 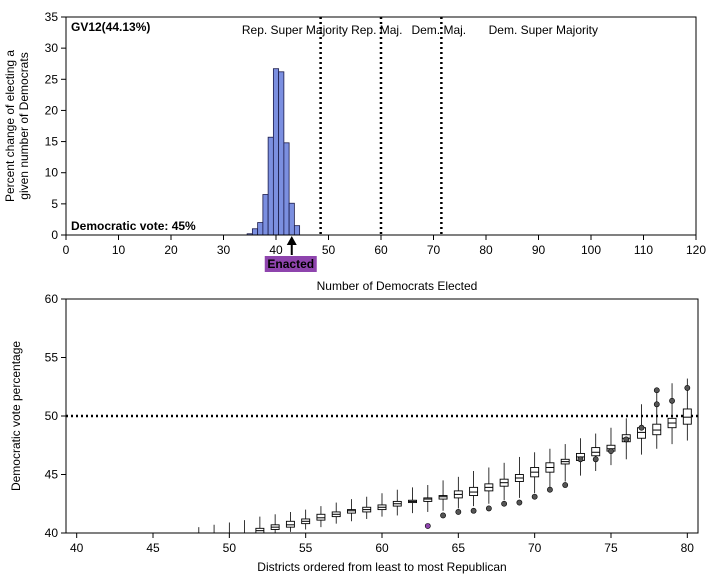 What do you see at coordinates (459, 548) in the screenshot?
I see `x-tick-label: 65` at bounding box center [459, 548].